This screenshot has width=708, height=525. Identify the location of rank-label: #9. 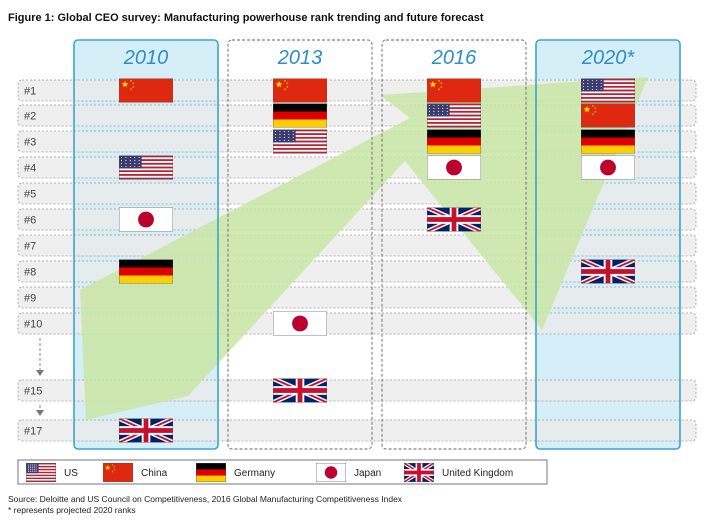
(30, 299).